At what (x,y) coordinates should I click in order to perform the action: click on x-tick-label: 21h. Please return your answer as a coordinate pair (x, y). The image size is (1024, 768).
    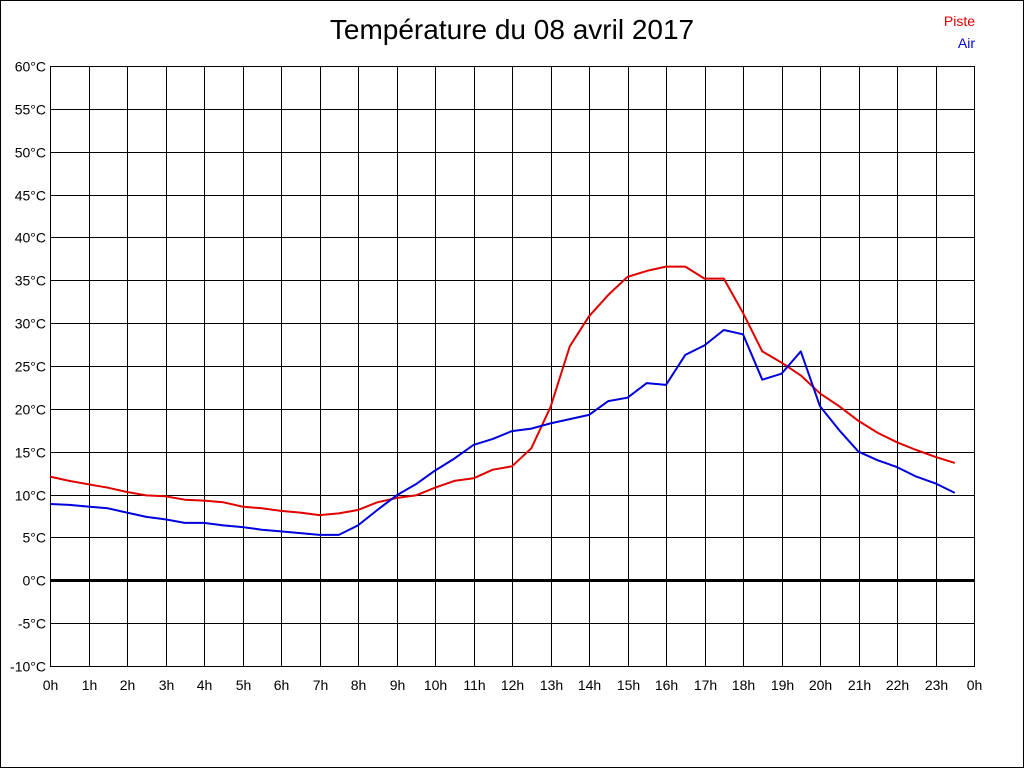
    Looking at the image, I should click on (859, 685).